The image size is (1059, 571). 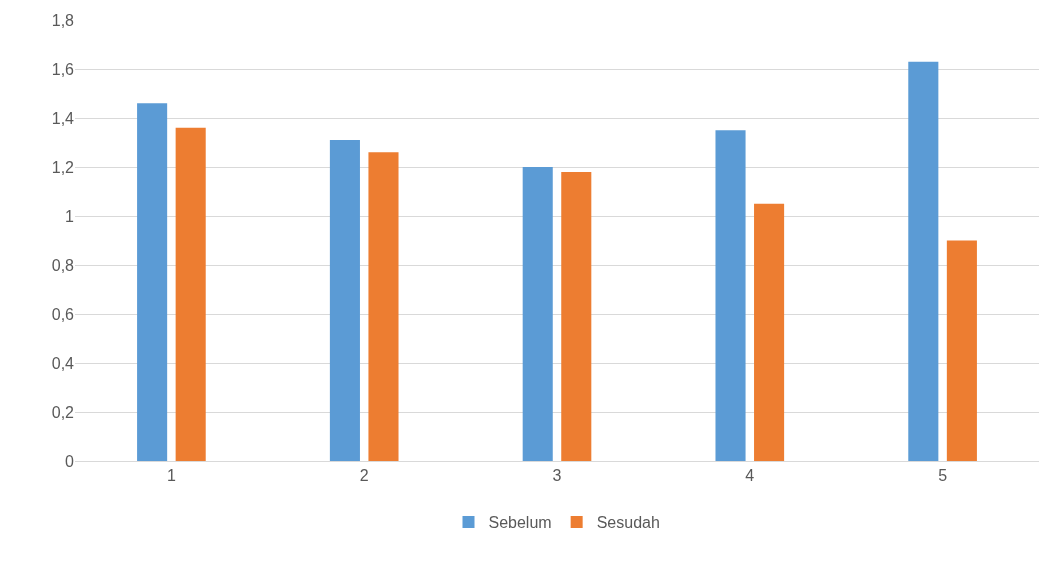 I want to click on y-tick-label: 0,6, so click(x=63, y=314).